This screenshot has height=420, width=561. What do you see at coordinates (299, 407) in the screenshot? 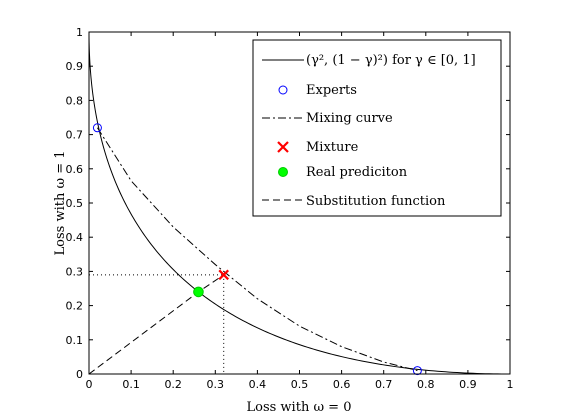
I see `x-axis-label: Loss with ω = 0` at bounding box center [299, 407].